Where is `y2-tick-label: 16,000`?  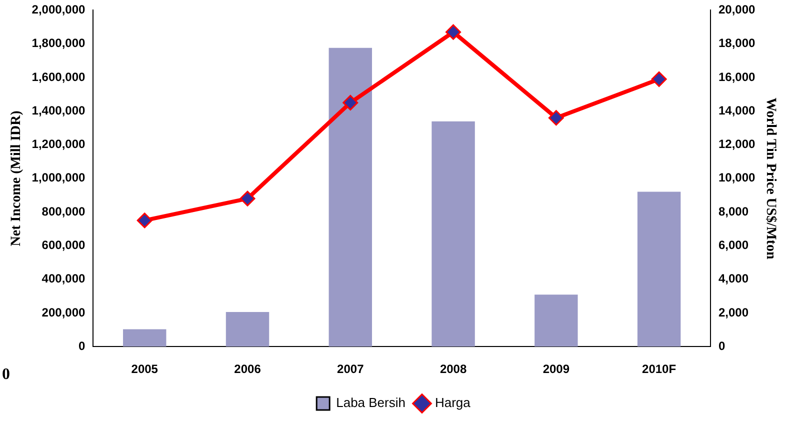
y2-tick-label: 16,000 is located at coordinates (737, 77).